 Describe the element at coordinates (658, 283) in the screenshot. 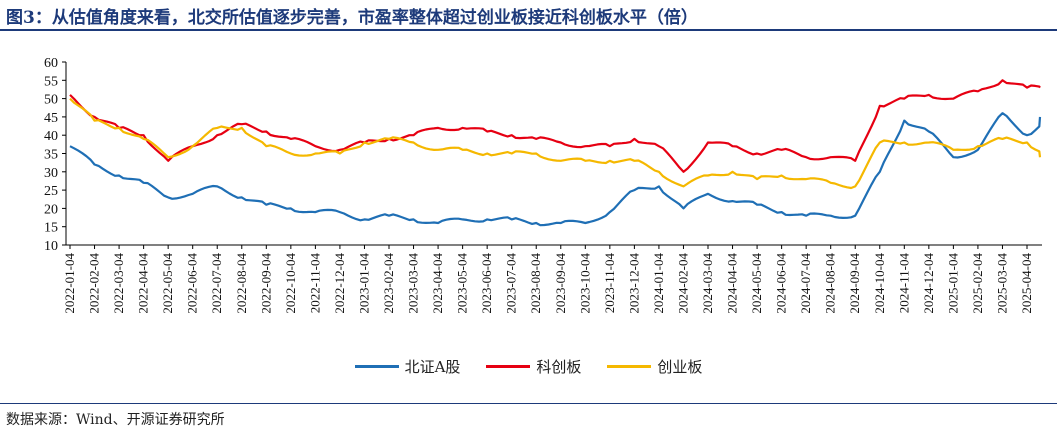

I see `x-tick-label: 2024-01-04` at that location.